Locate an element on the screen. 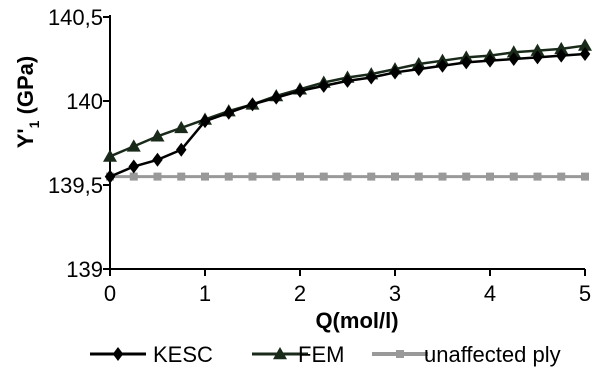 The width and height of the screenshot is (599, 385). legend-item-unaffected-ply: unaffected ply is located at coordinates (466, 354).